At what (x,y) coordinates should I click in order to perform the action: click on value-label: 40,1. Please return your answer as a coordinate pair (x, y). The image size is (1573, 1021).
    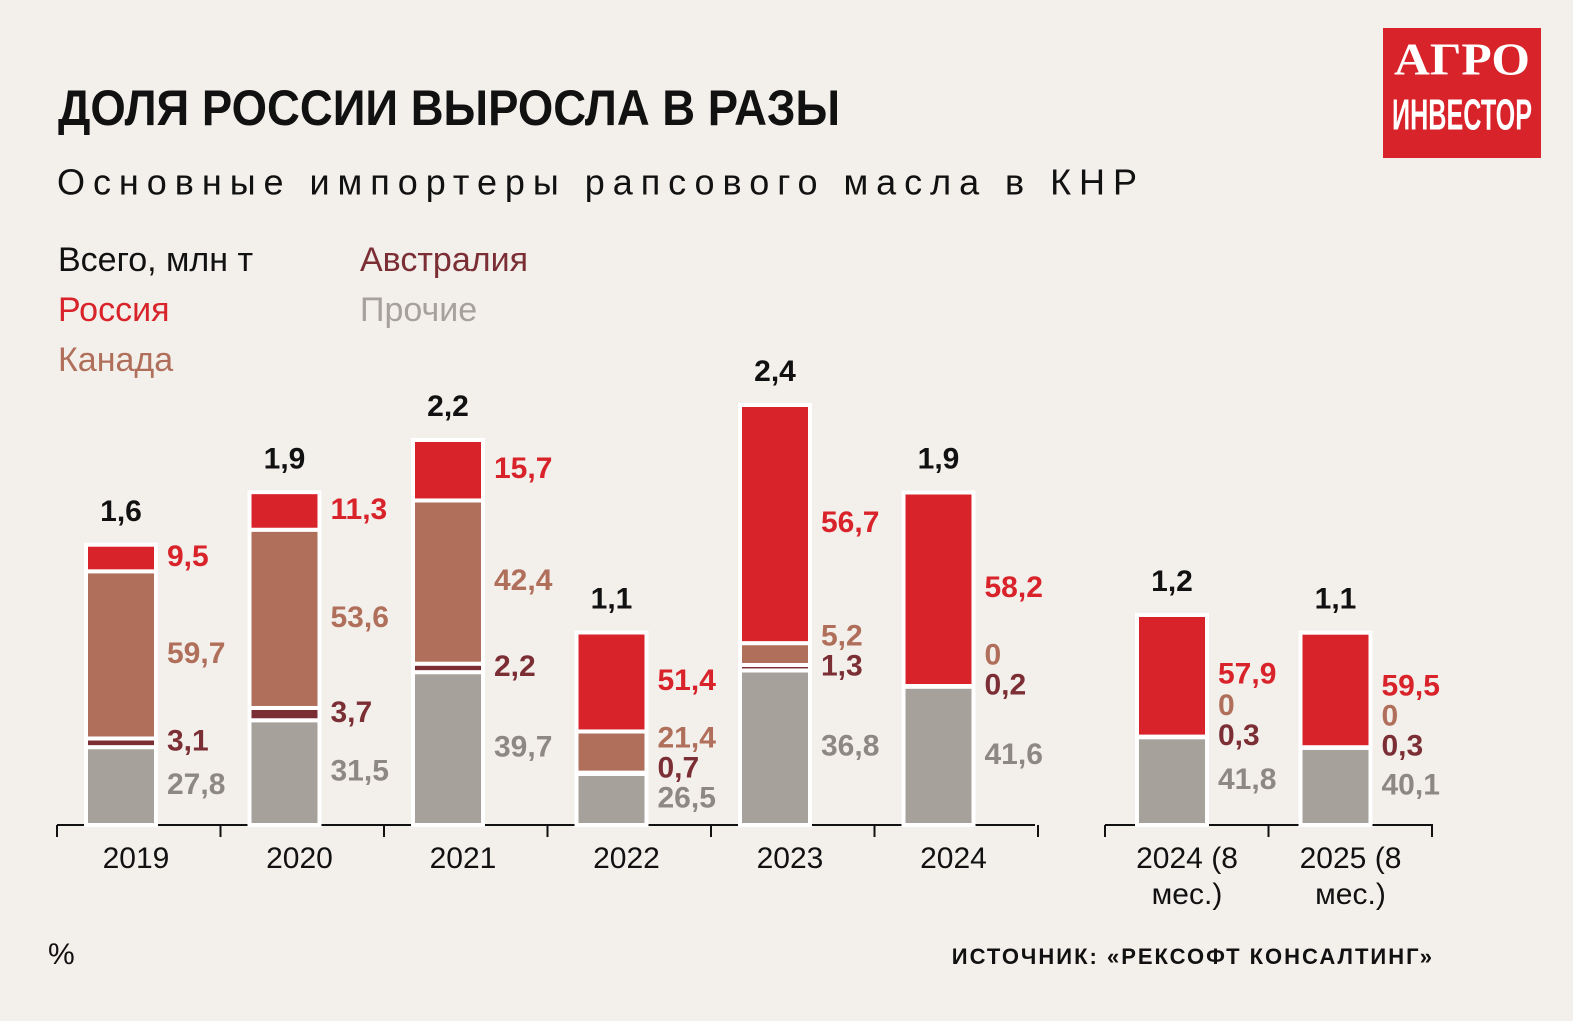
    Looking at the image, I should click on (1411, 784).